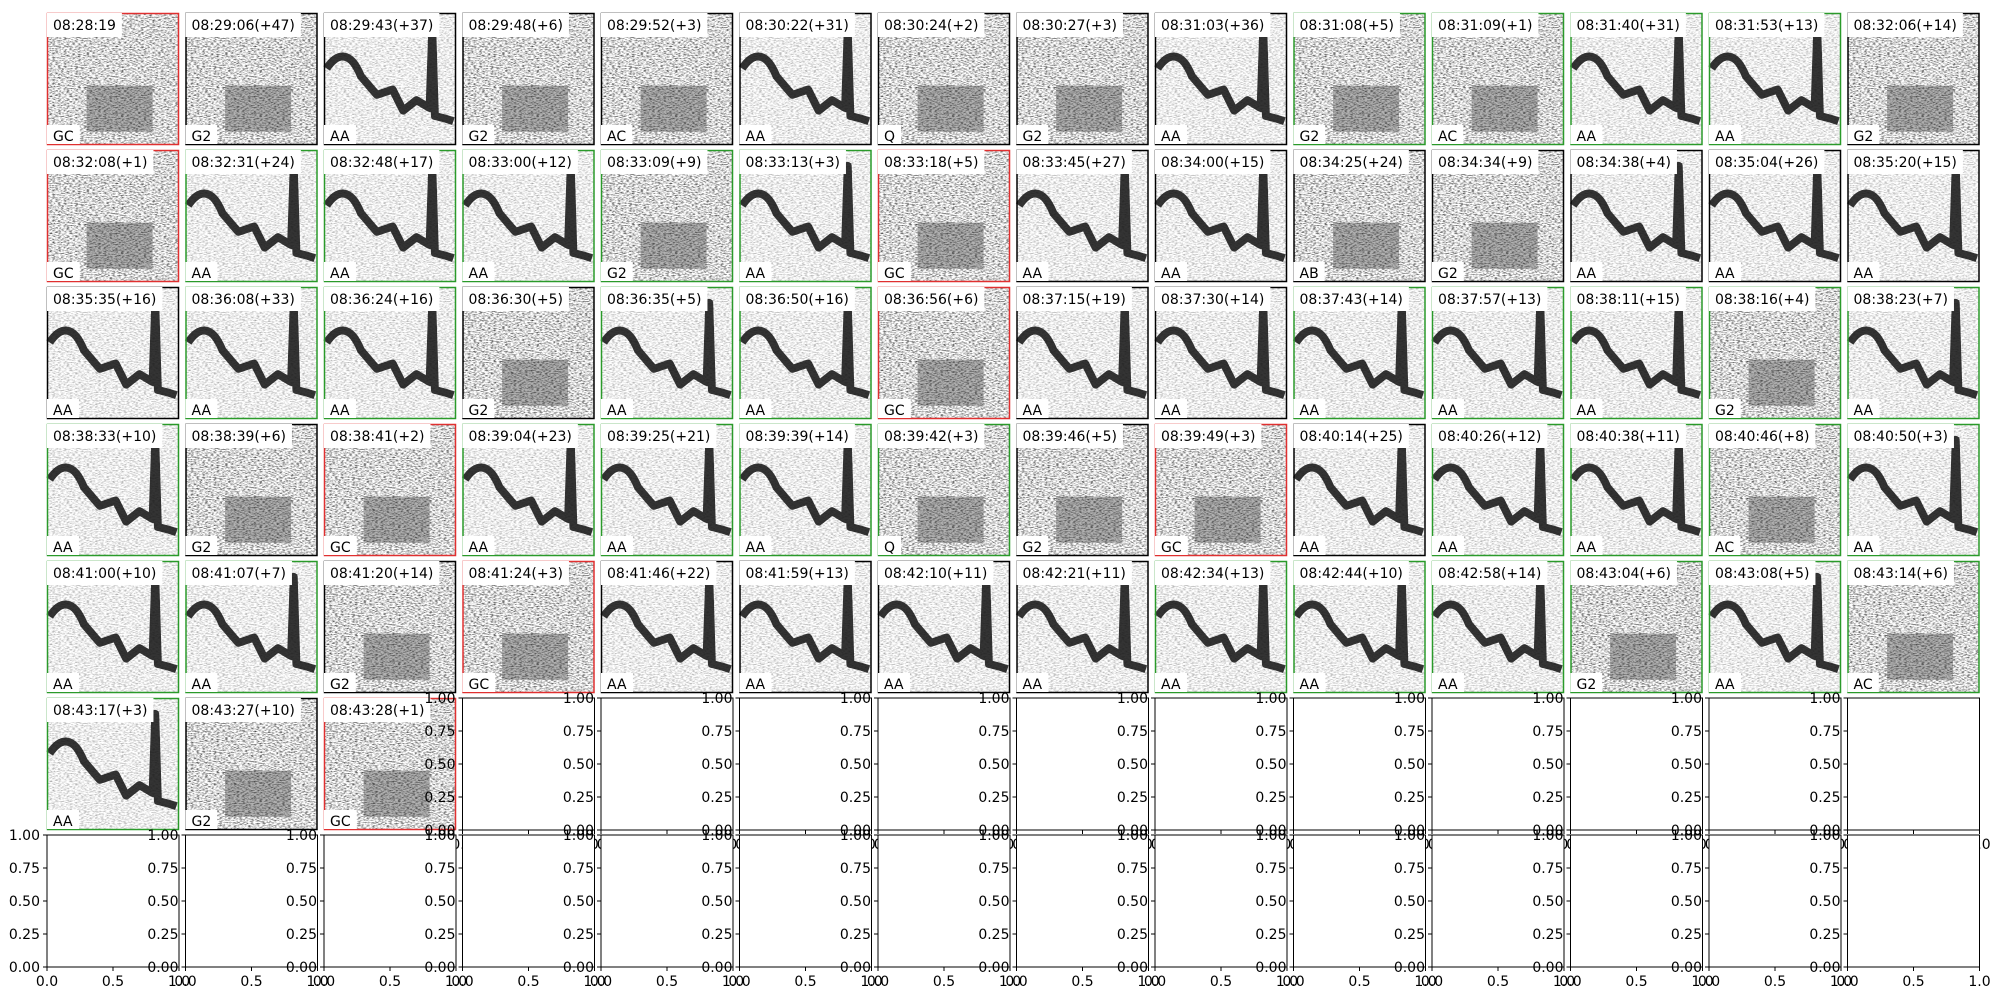  Describe the element at coordinates (390, 490) in the screenshot. I see `spectrogram-panel: 08:38:41(+2) GC` at that location.